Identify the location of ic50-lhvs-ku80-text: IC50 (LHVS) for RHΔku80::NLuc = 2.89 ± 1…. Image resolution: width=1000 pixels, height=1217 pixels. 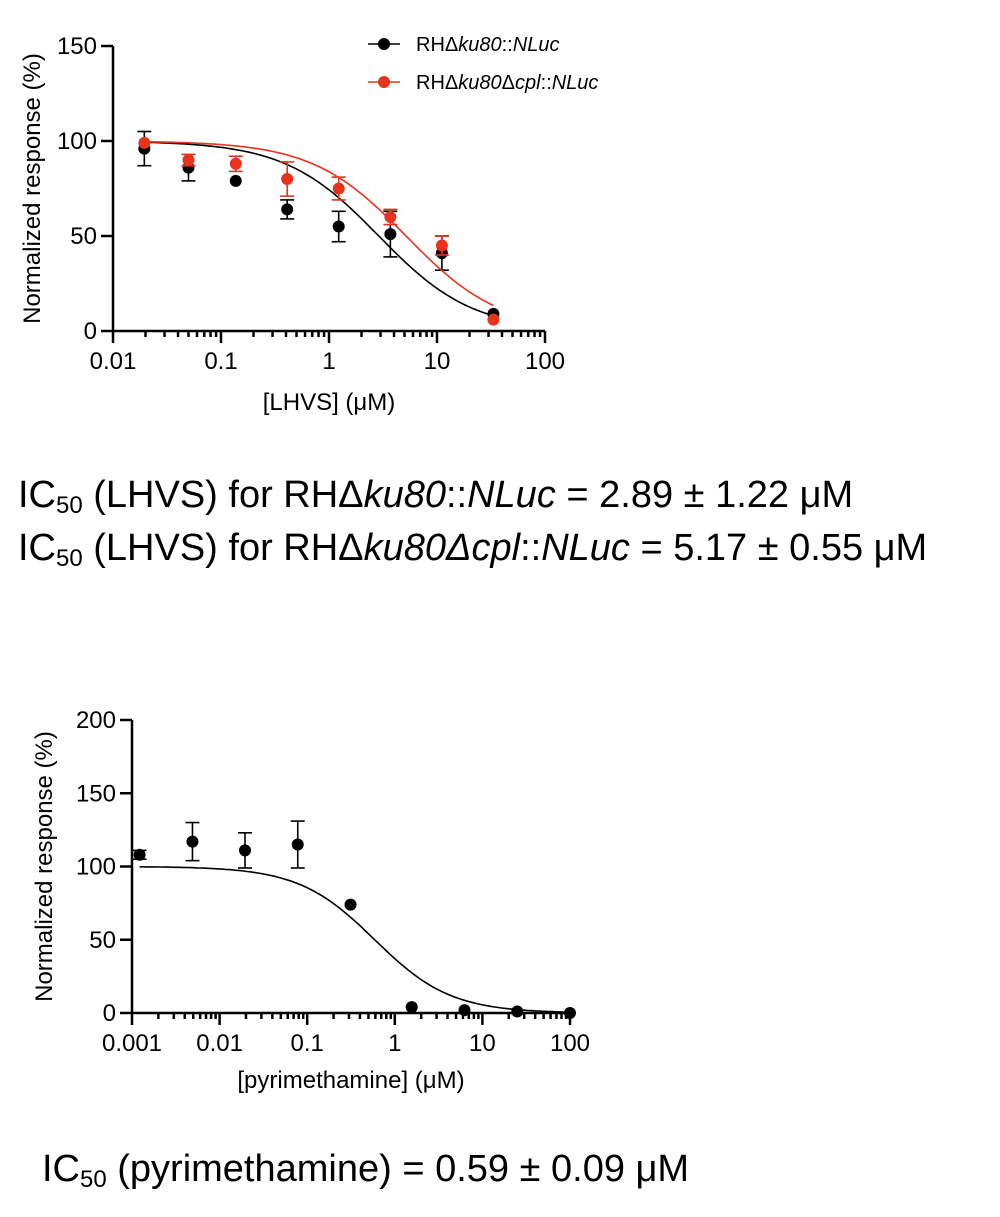
(436, 496).